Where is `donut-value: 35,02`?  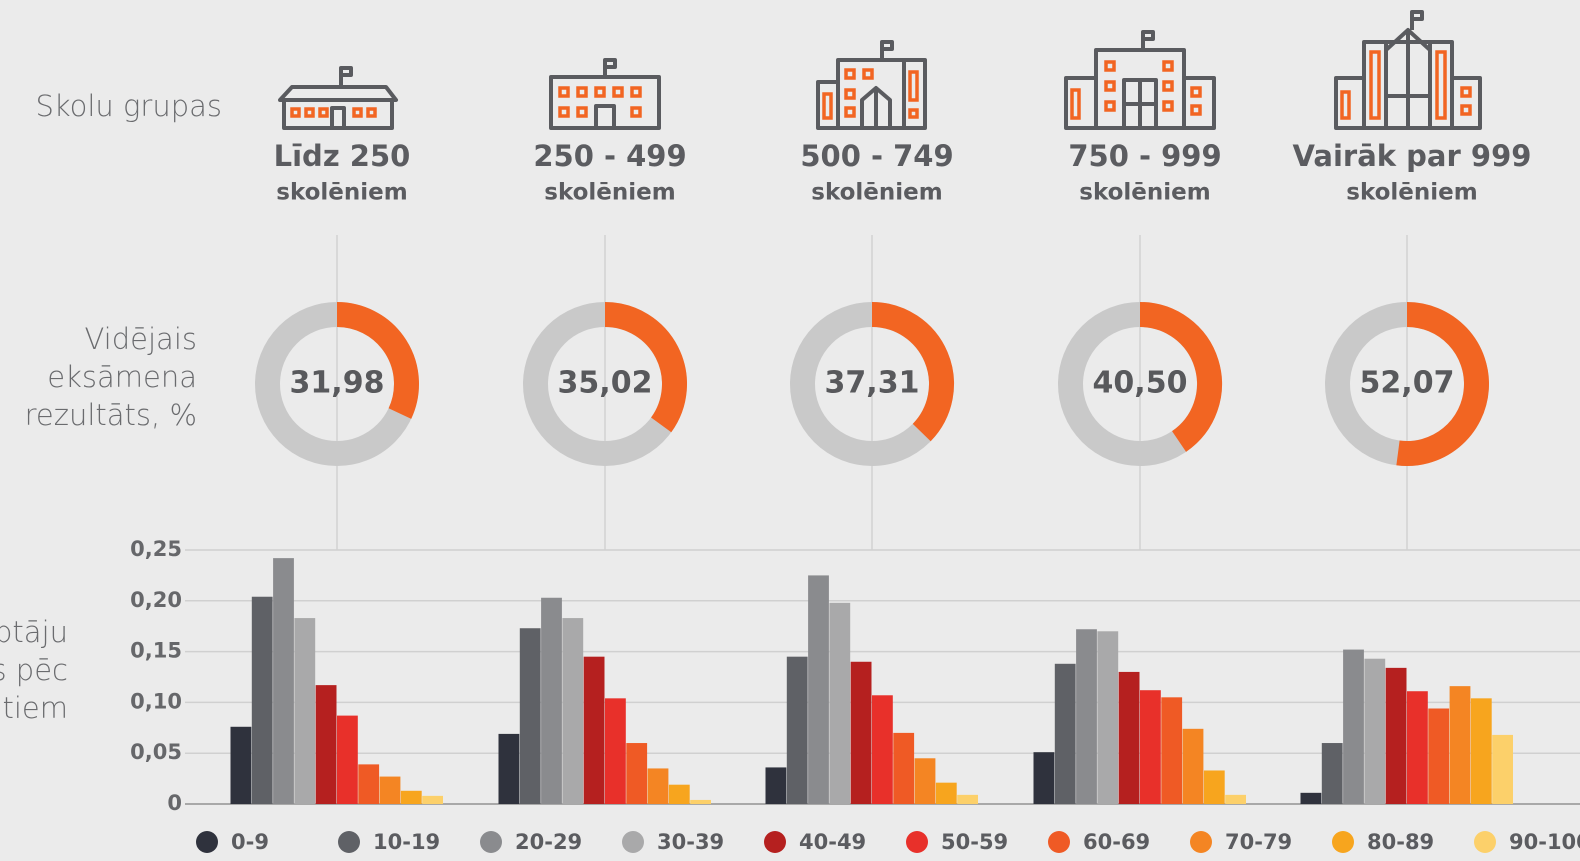
donut-value: 35,02 is located at coordinates (605, 383).